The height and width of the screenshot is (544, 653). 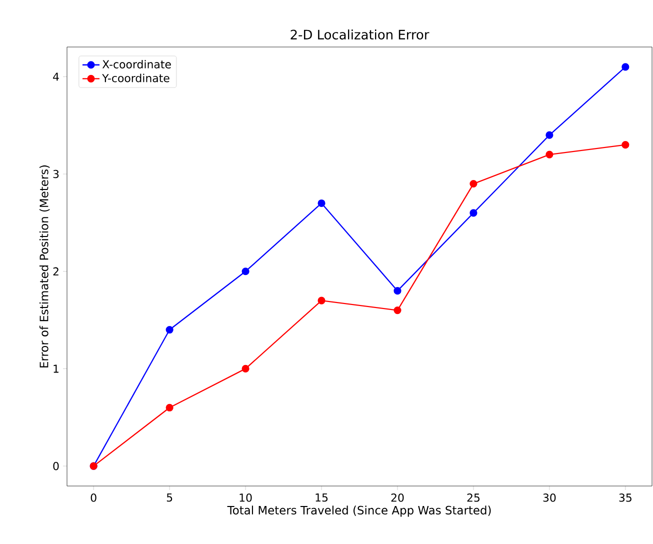 What do you see at coordinates (359, 511) in the screenshot?
I see `x-axis-title: Total Meters Traveled (Since App Was Started)` at bounding box center [359, 511].